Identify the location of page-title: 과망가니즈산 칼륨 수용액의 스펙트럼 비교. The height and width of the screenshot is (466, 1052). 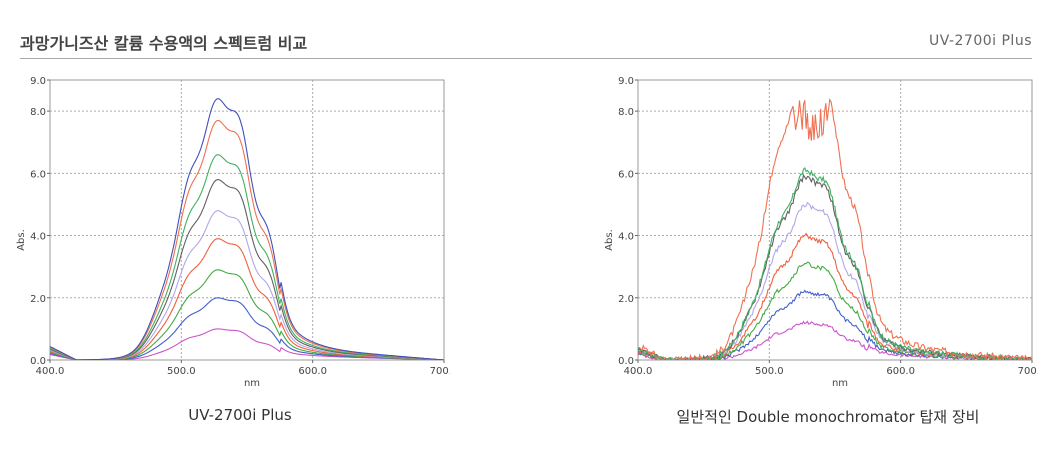
(164, 43).